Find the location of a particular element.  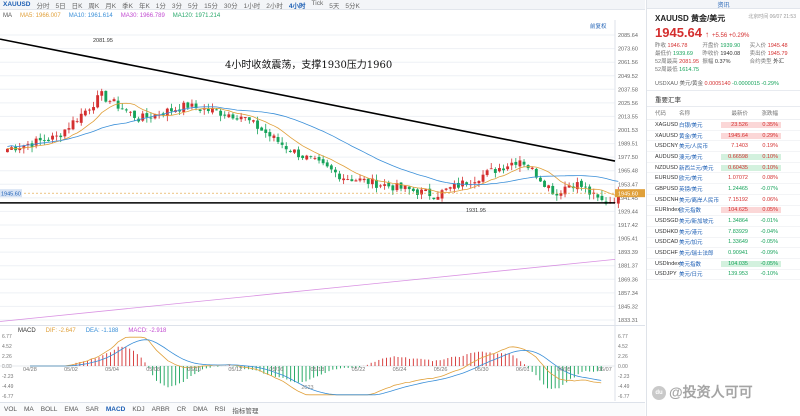

fx-change: -0.01% is located at coordinates (769, 221).